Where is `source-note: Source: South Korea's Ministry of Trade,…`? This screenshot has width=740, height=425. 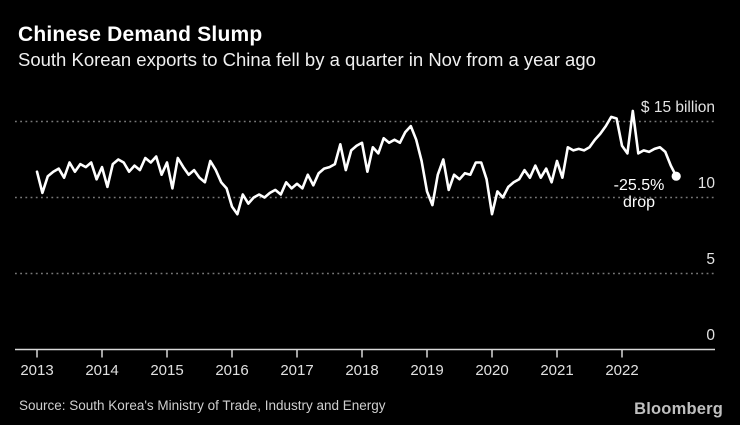 source-note: Source: South Korea's Ministry of Trade,… is located at coordinates (202, 405).